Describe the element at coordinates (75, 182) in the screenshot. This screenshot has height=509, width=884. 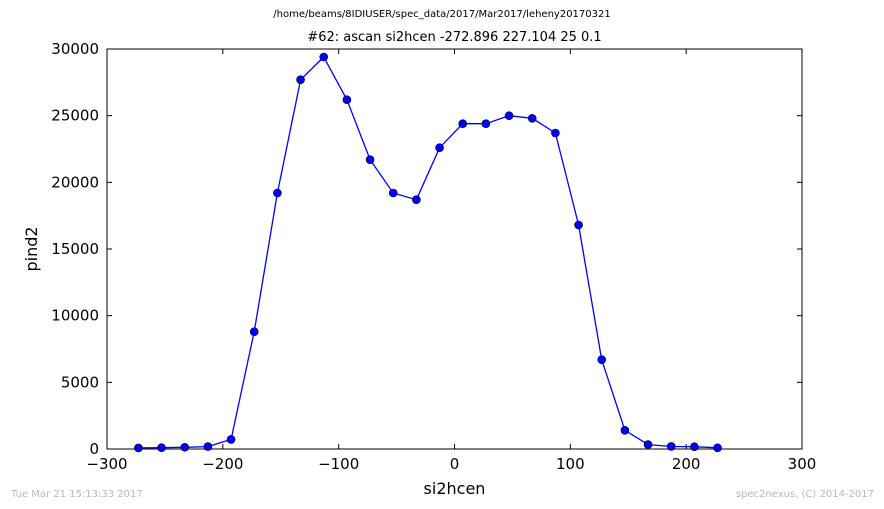
I see `y-tick-label: 20000` at that location.